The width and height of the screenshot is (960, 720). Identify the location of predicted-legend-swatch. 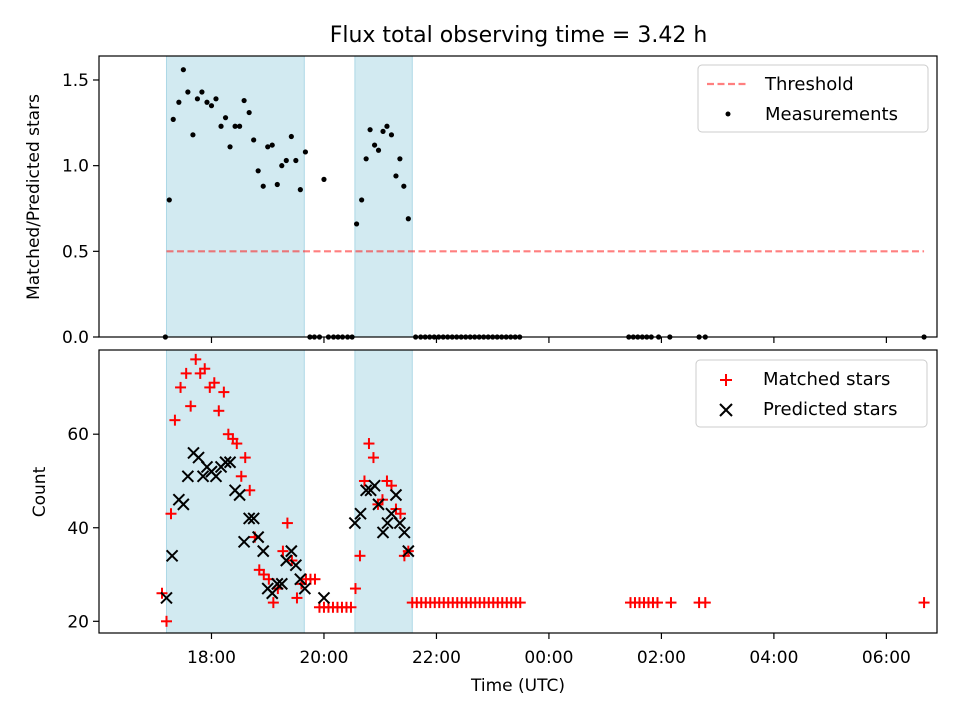
(726, 410).